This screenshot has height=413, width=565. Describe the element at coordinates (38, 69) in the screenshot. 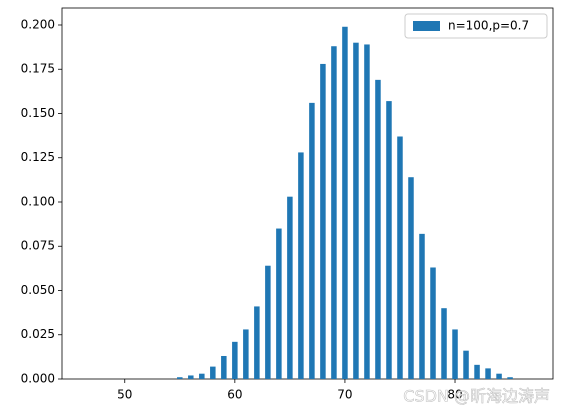

I see `y-tick-label: 0.175` at that location.